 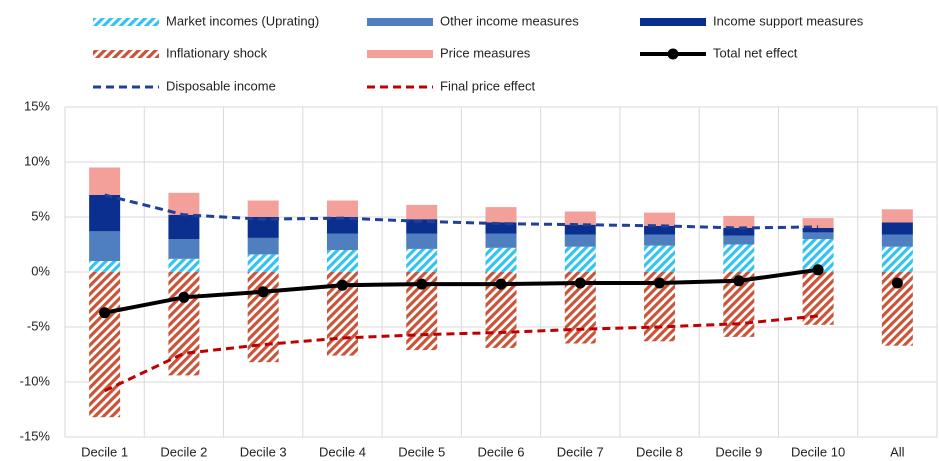 What do you see at coordinates (40, 215) in the screenshot?
I see `y-tick-label: 5%` at bounding box center [40, 215].